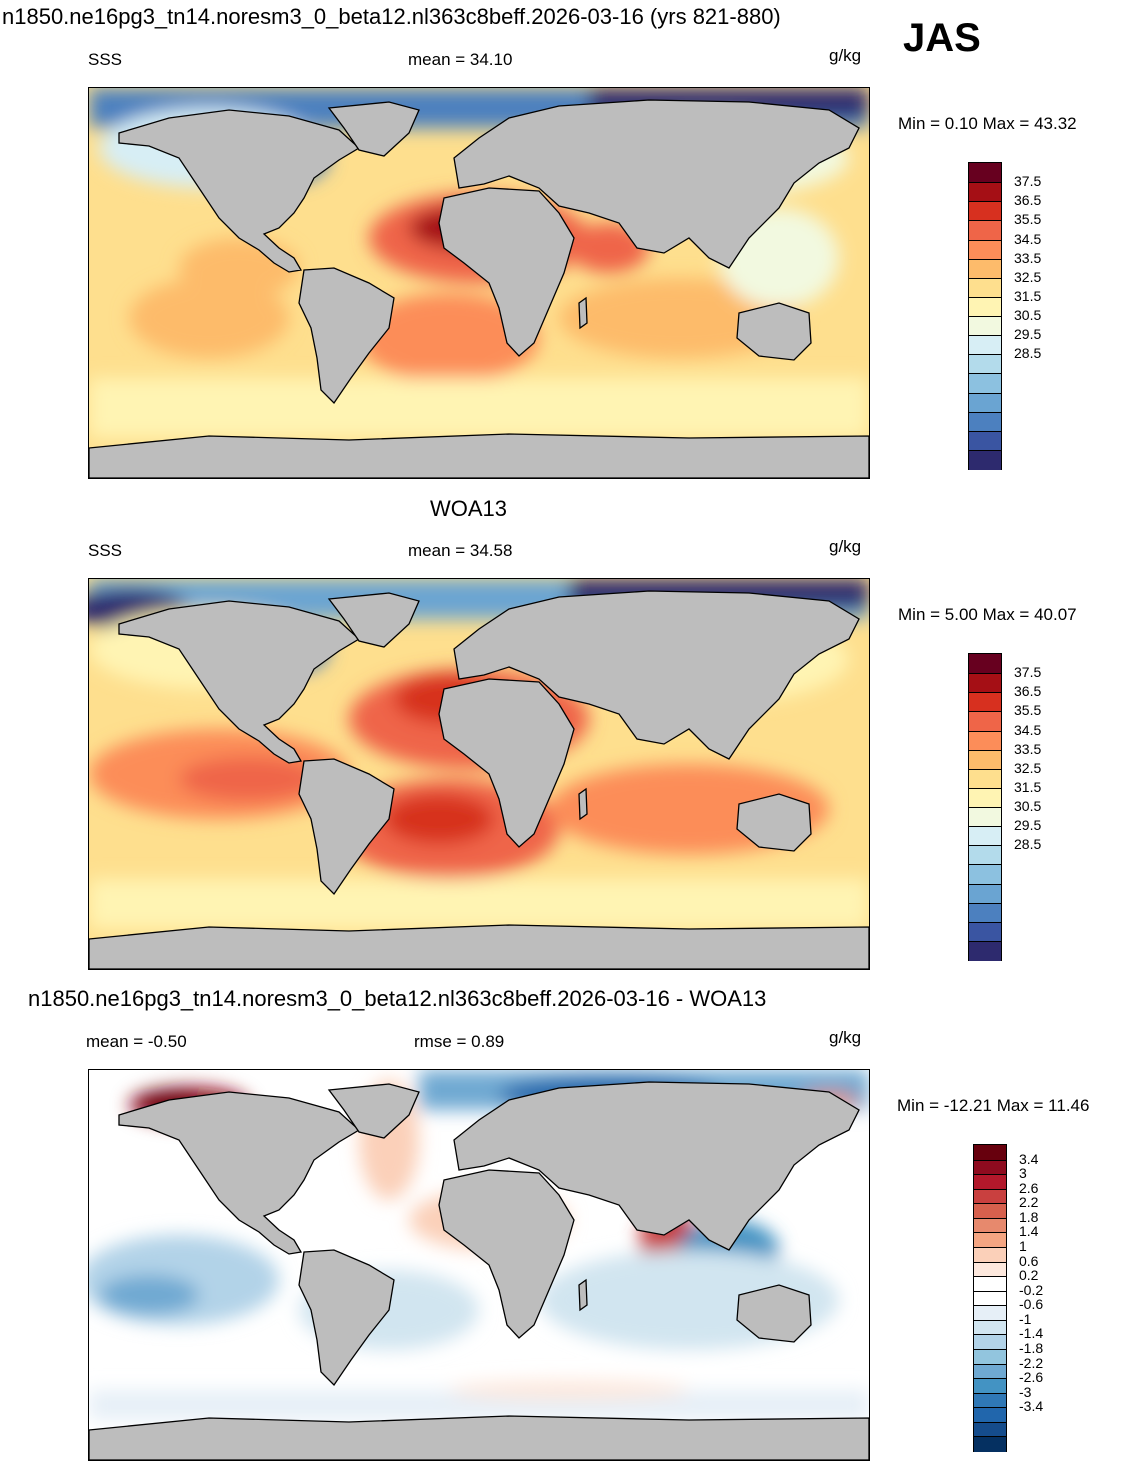 The height and width of the screenshot is (1466, 1128). I want to click on colorbar-tick-label: 1.8, so click(1029, 1216).